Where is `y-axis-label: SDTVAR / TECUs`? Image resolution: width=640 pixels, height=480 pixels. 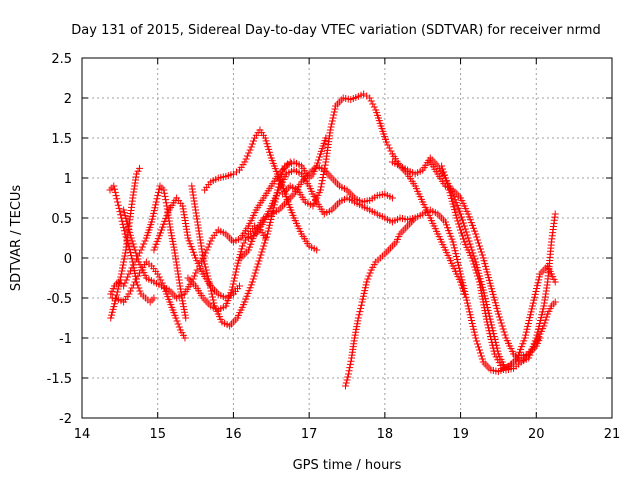
y-axis-label: SDTVAR / TECUs is located at coordinates (16, 238).